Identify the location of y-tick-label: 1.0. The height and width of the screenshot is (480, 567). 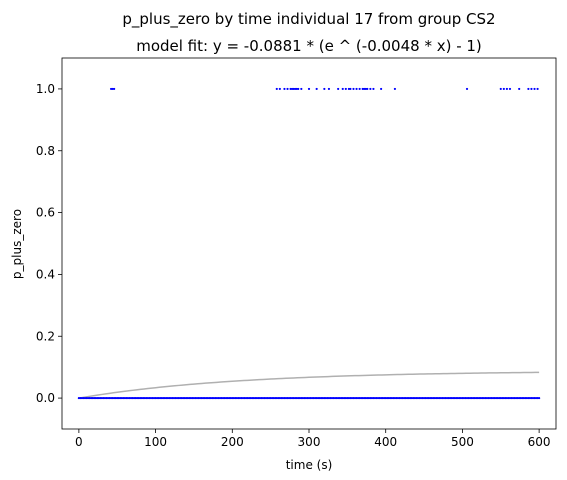
(45, 89).